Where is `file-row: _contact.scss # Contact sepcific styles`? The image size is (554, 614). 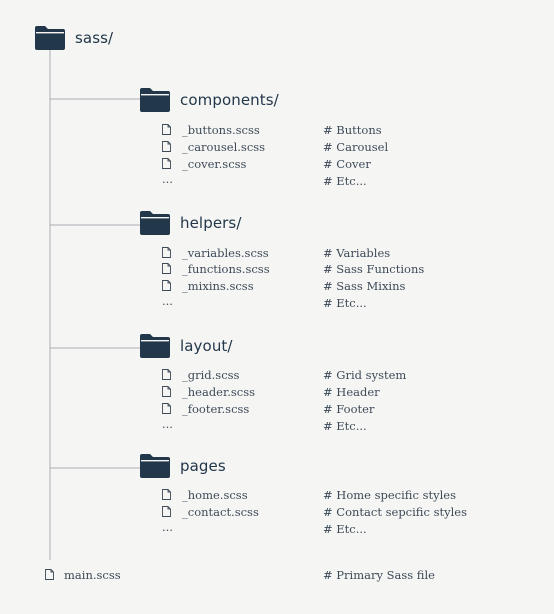 file-row: _contact.scss # Contact sepcific styles is located at coordinates (352, 513).